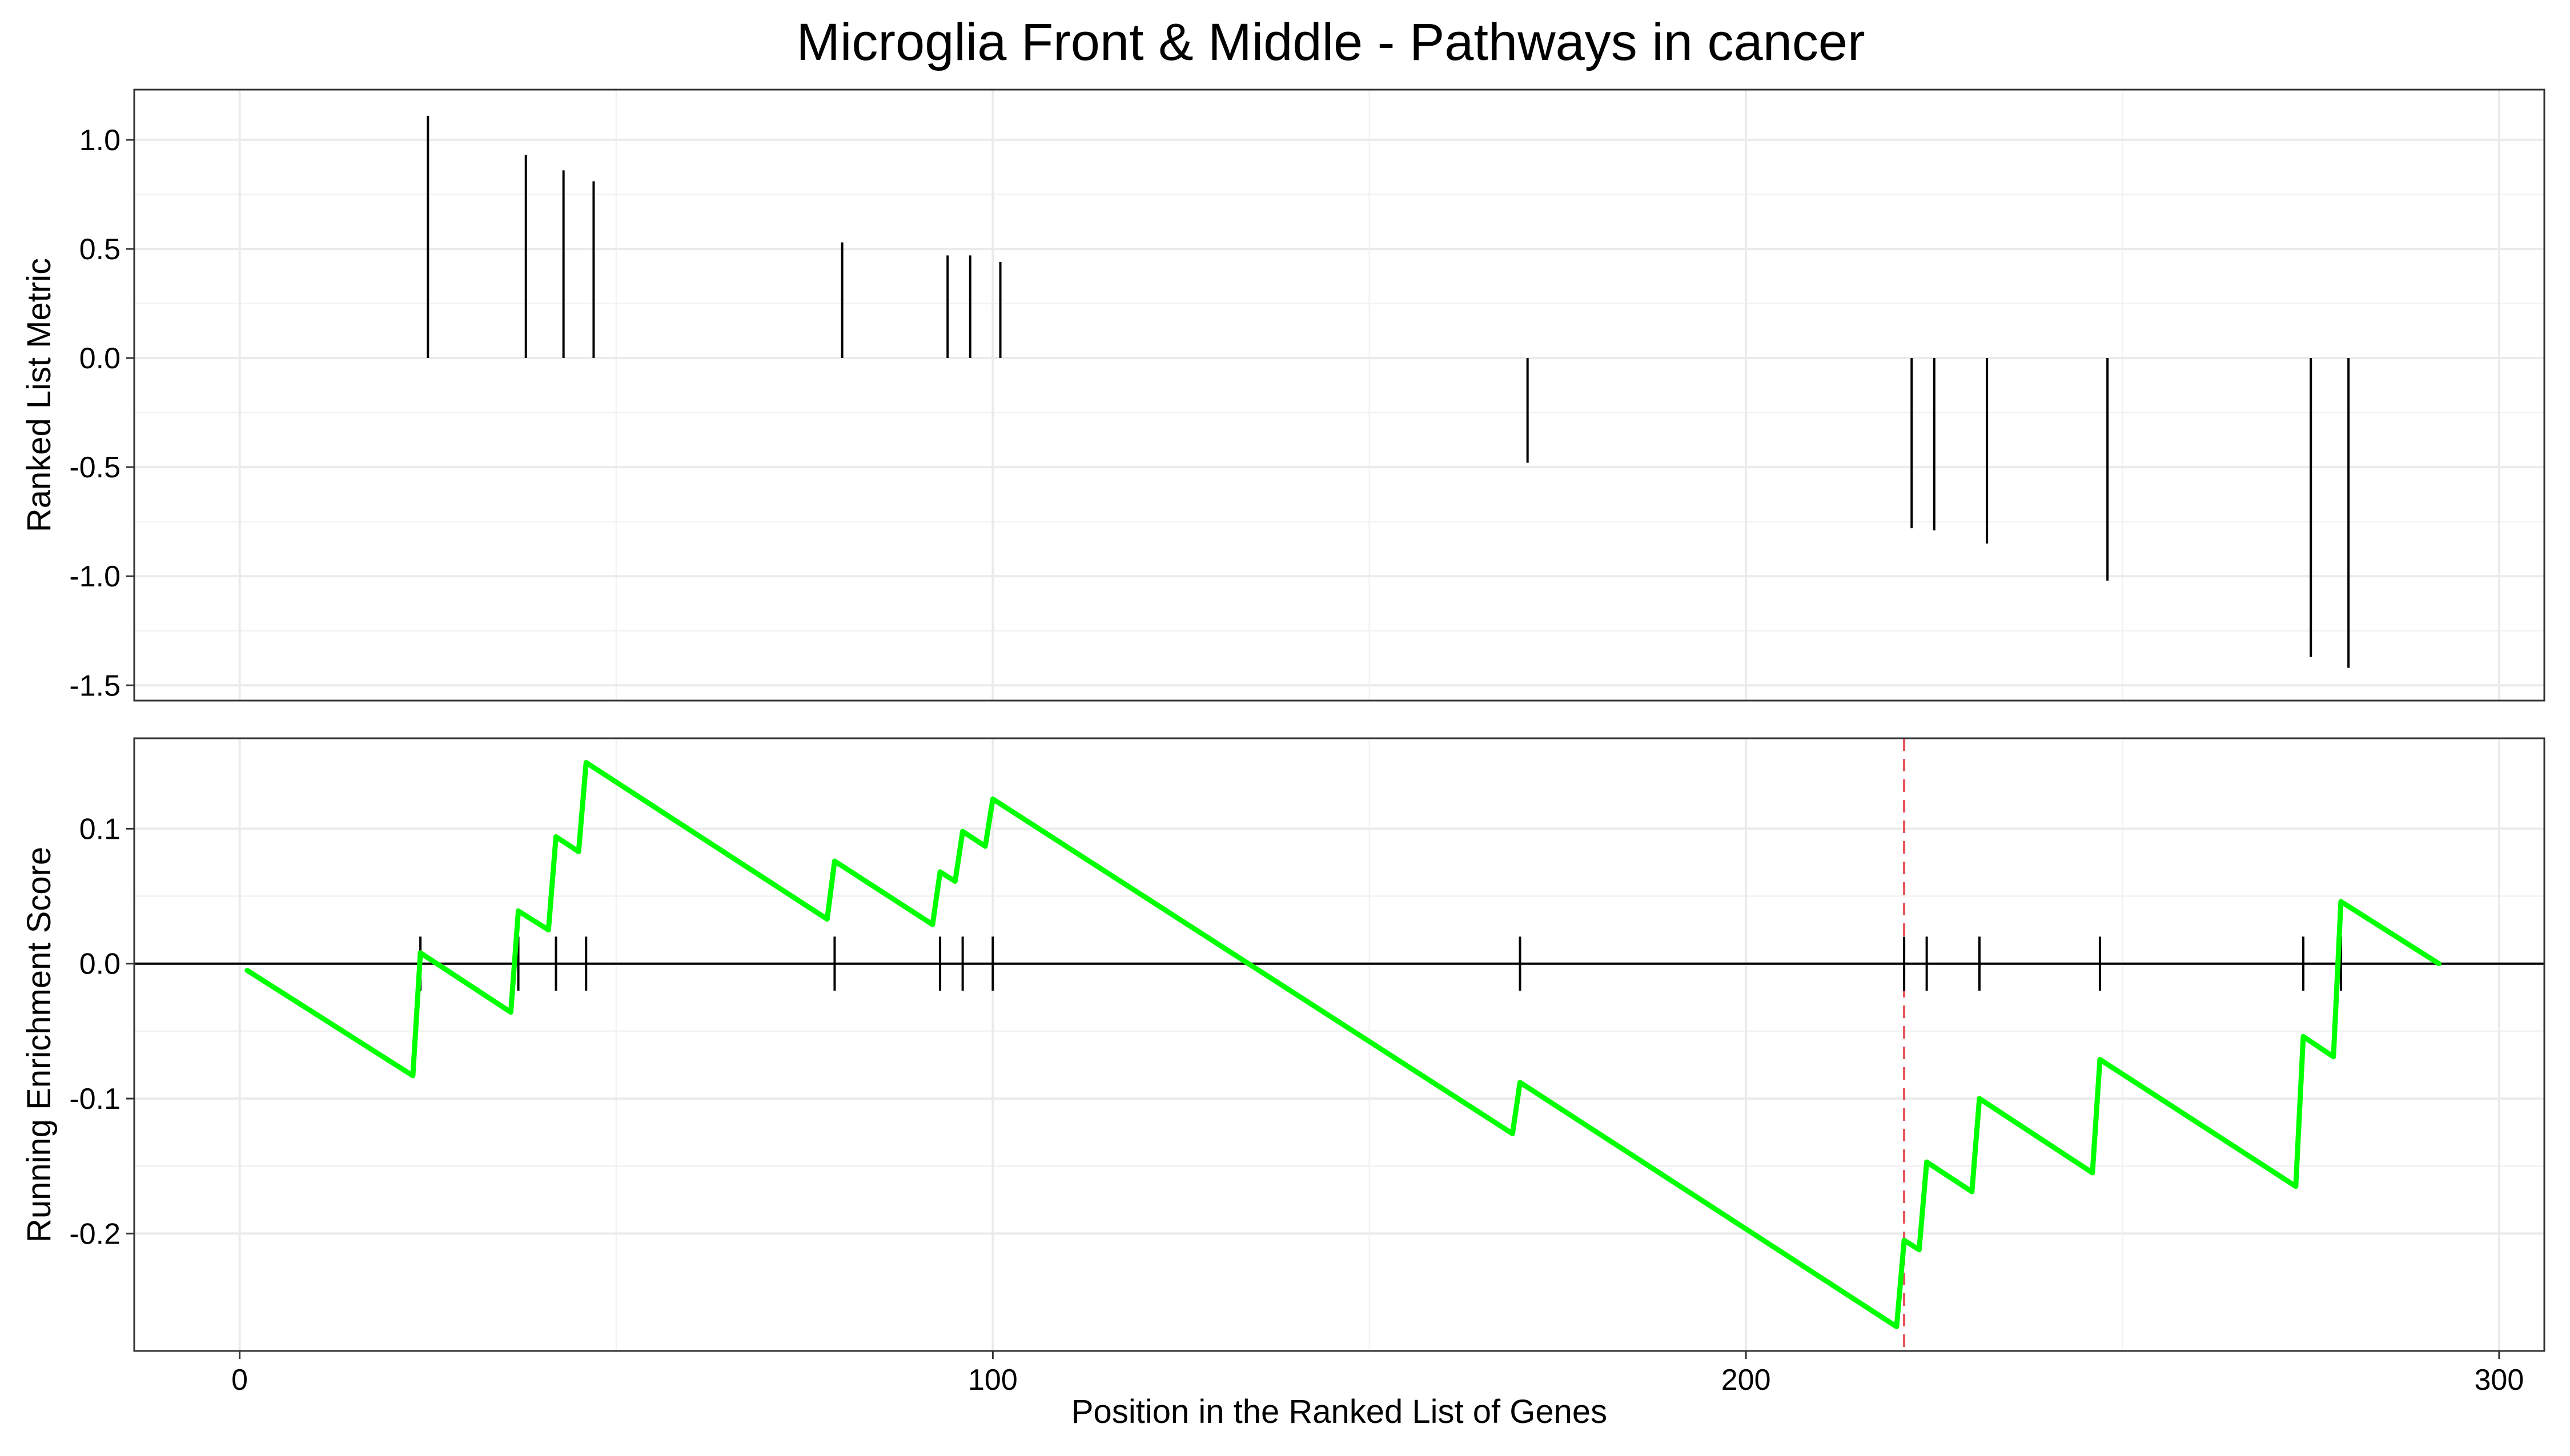 This screenshot has height=1456, width=2570. Describe the element at coordinates (100, 140) in the screenshot. I see `top-y-tick-label: 1.0` at that location.